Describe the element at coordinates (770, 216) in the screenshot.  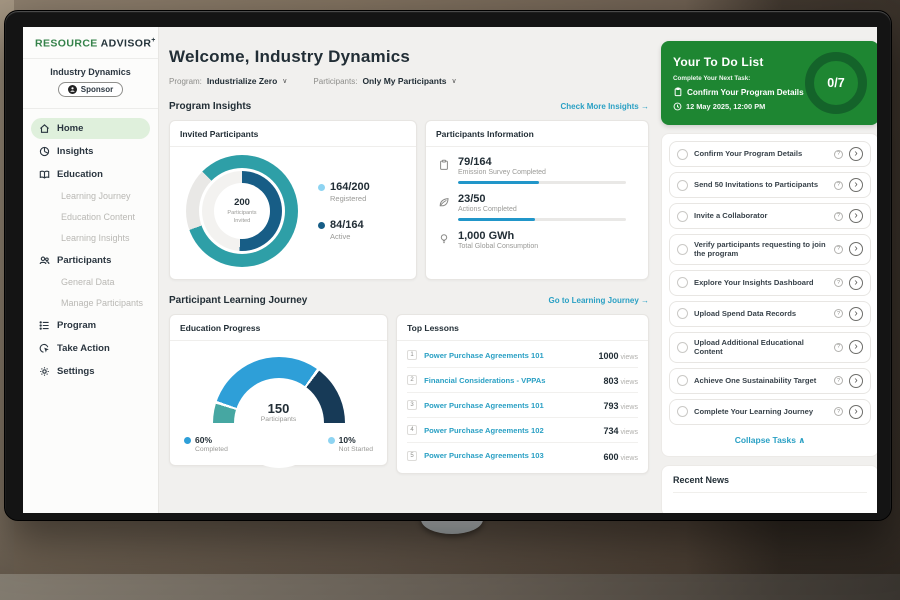
I see `todo-task-row: Invite a Collaborator ? ›` at that location.